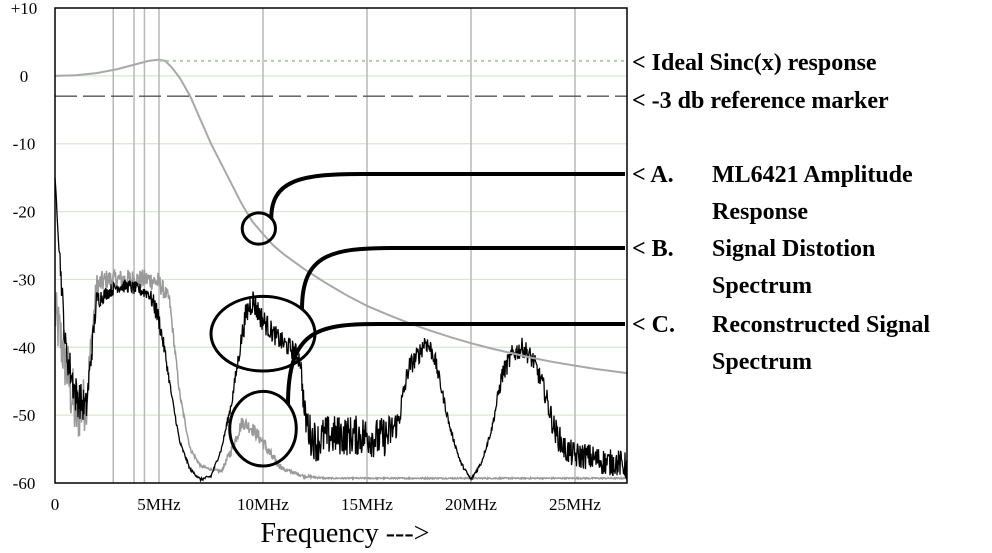 Image resolution: width=992 pixels, height=553 pixels. What do you see at coordinates (812, 175) in the screenshot?
I see `annotation-a-text: ML6421 Amplitude` at bounding box center [812, 175].